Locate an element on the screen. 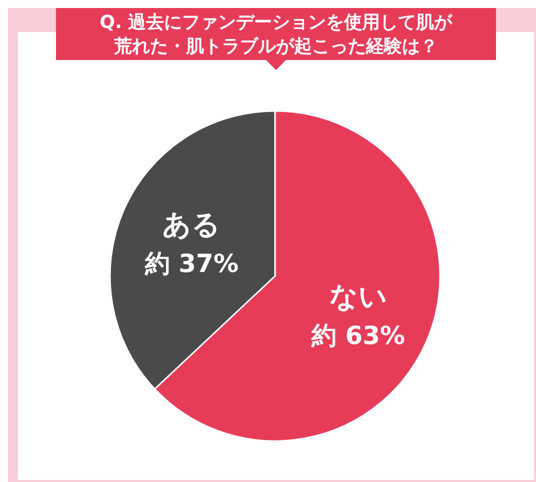  slice-label: ある is located at coordinates (191, 224).